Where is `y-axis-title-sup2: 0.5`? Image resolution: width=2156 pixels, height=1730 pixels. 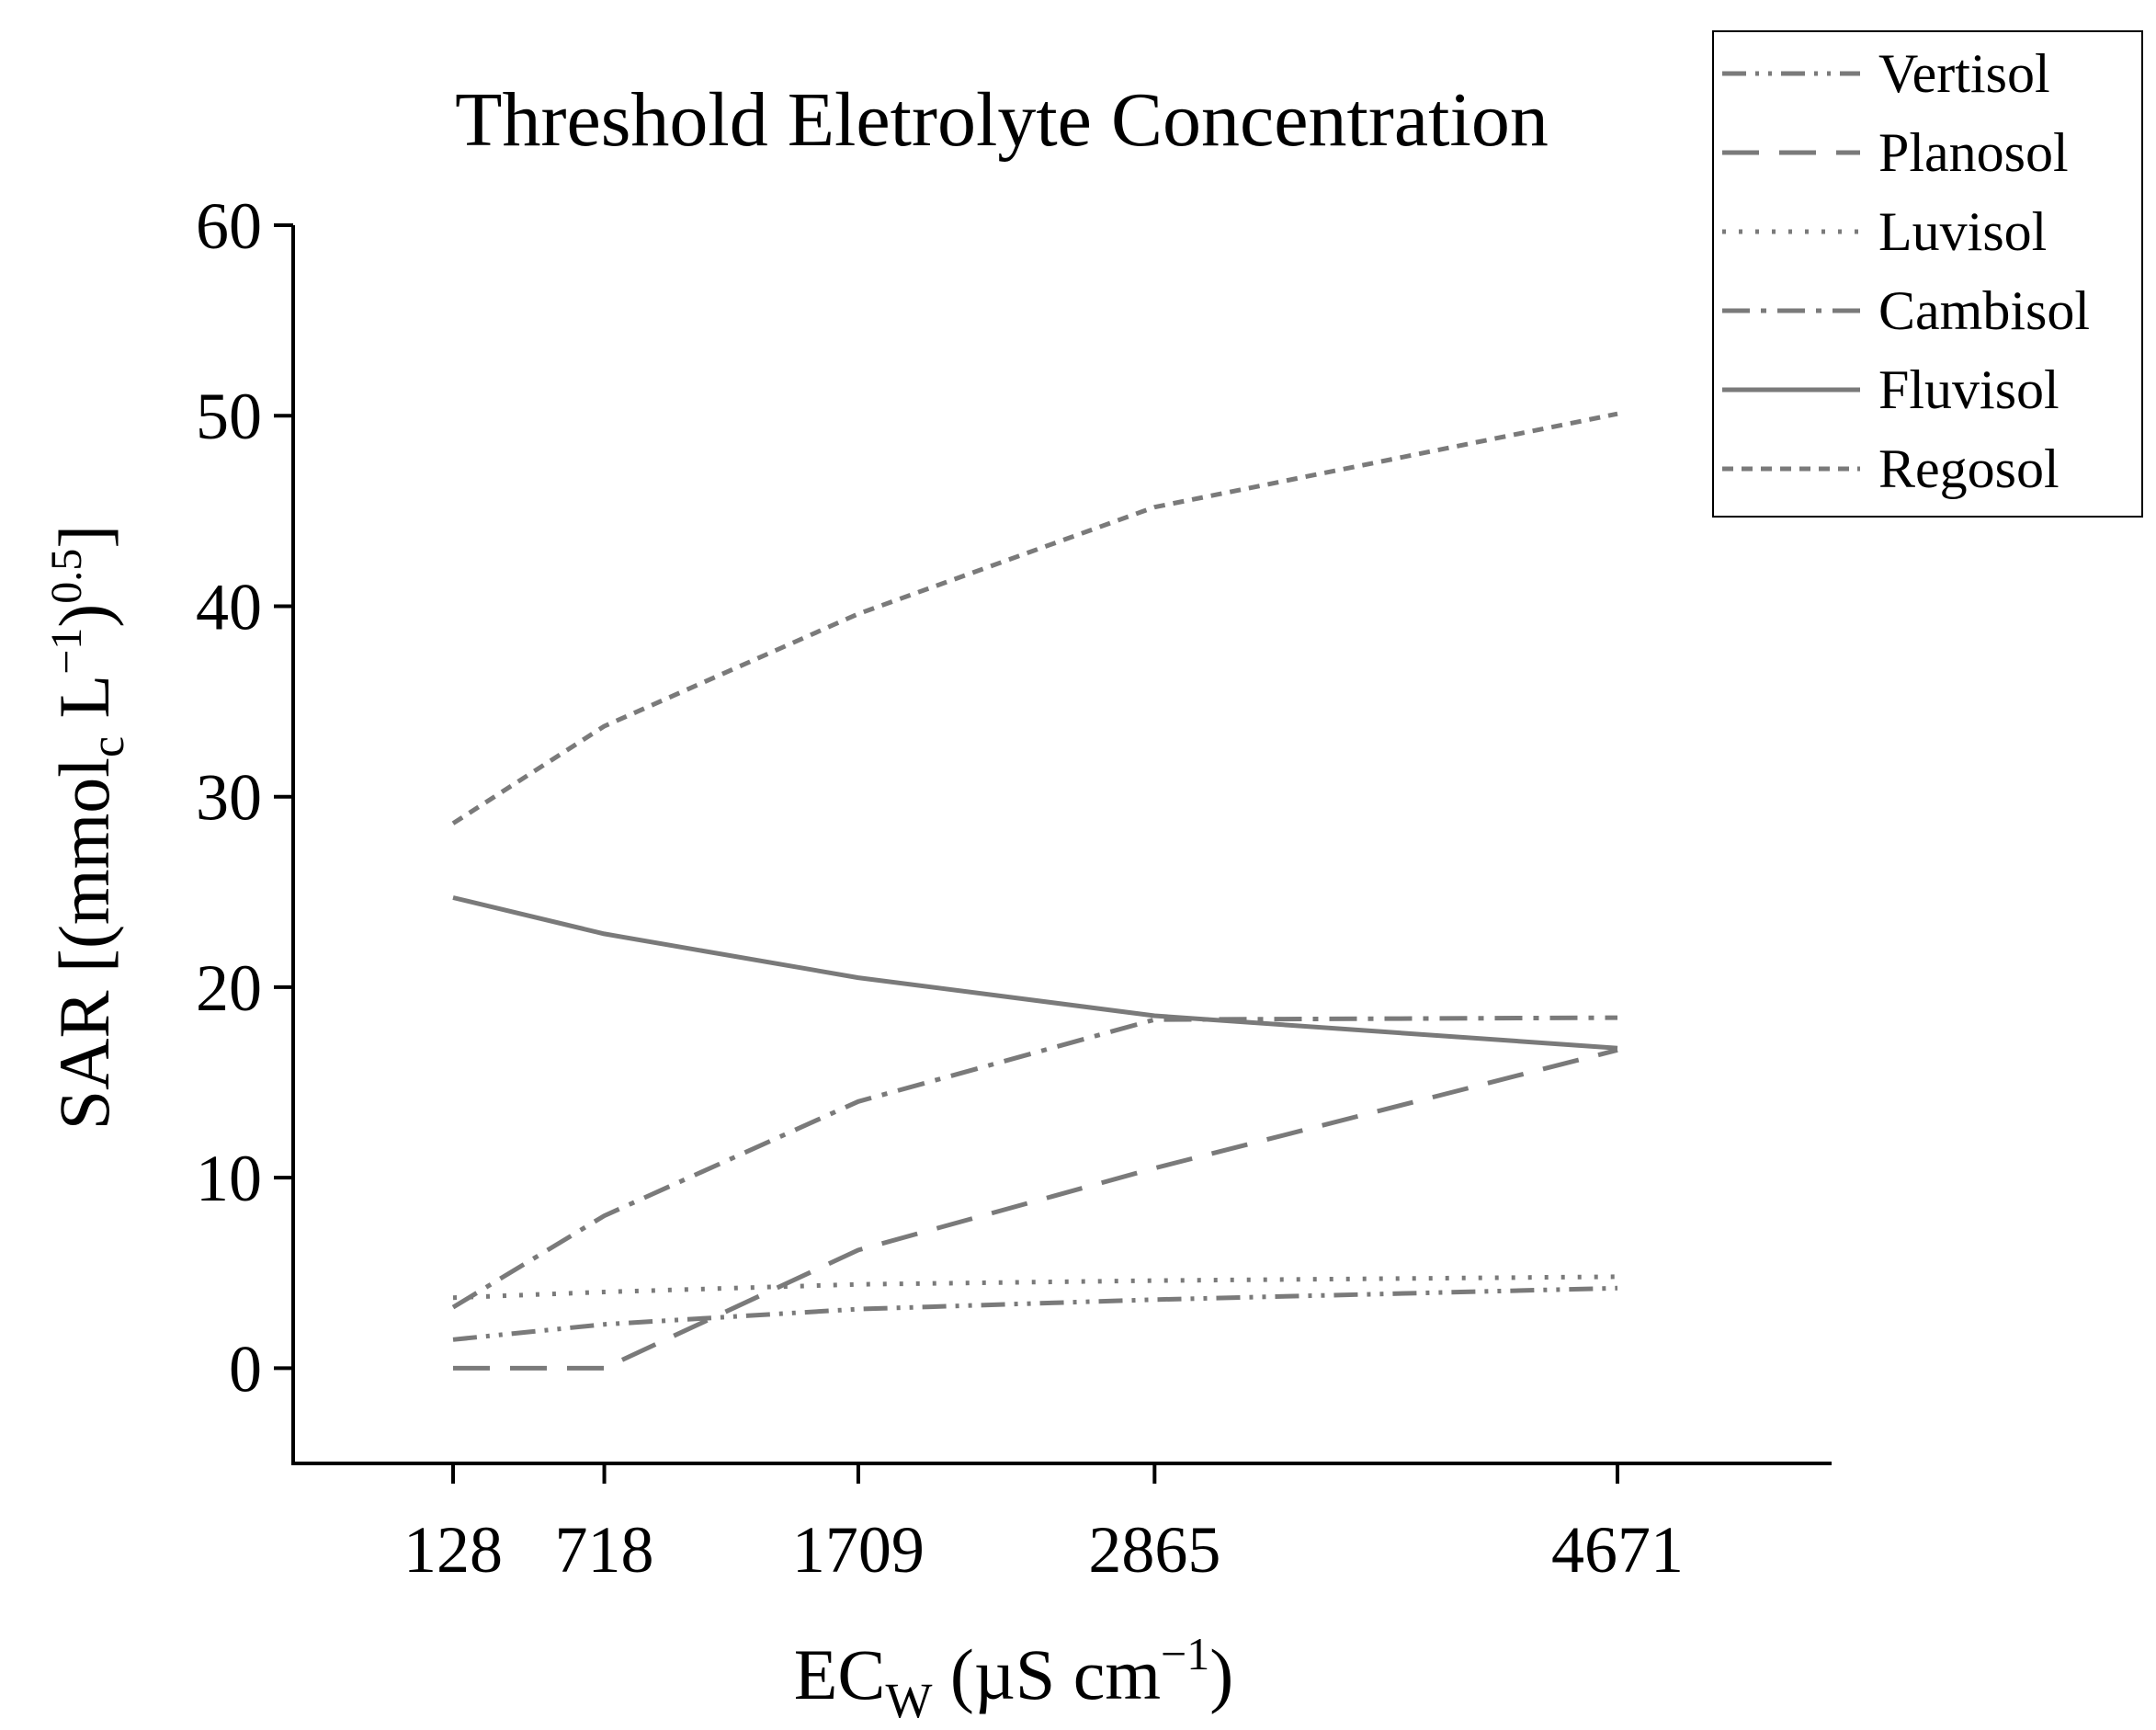 y-axis-title-sup2: 0.5 is located at coordinates (66, 576).